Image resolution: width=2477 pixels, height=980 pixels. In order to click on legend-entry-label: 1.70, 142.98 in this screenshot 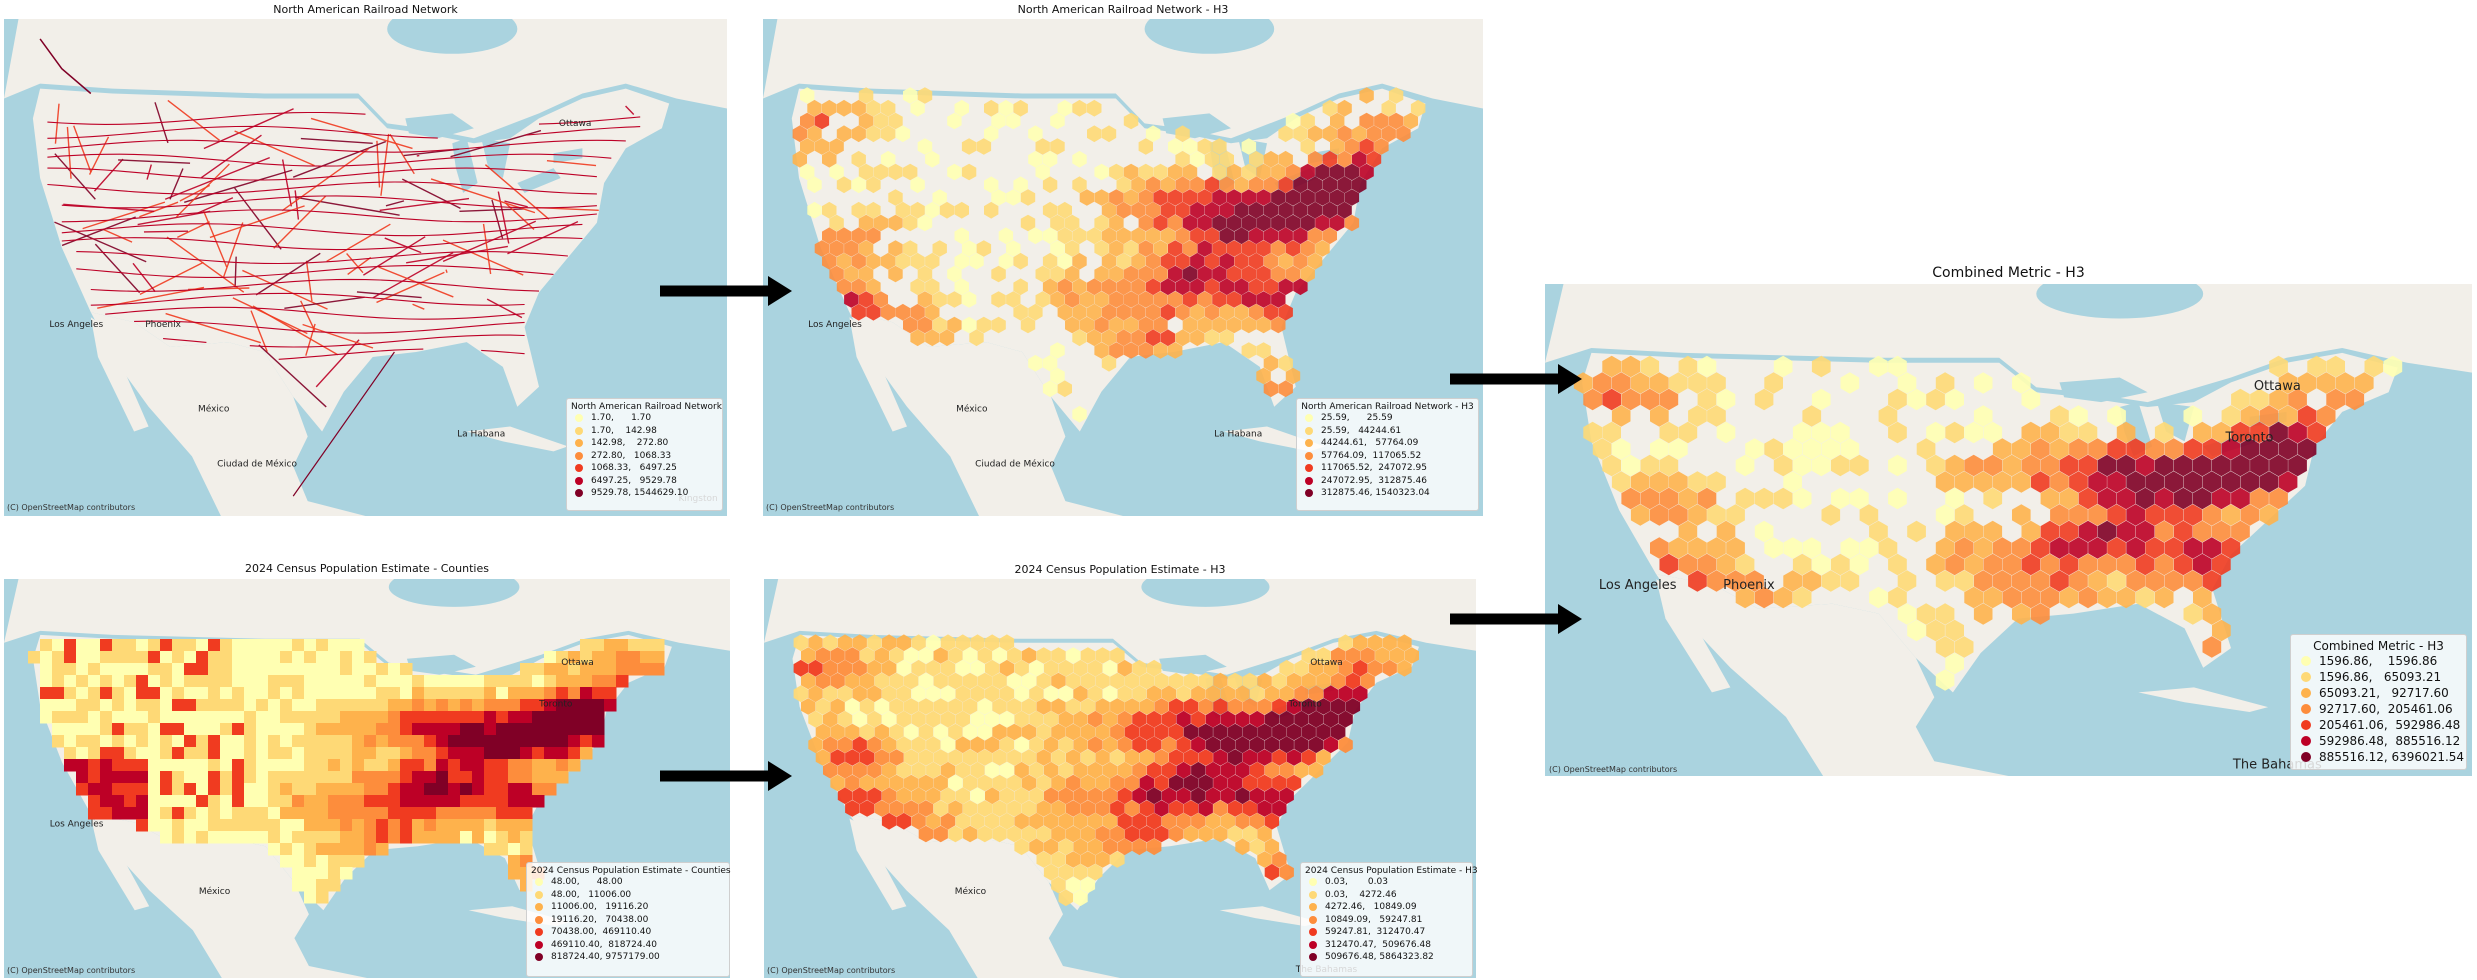, I will do `click(624, 430)`.